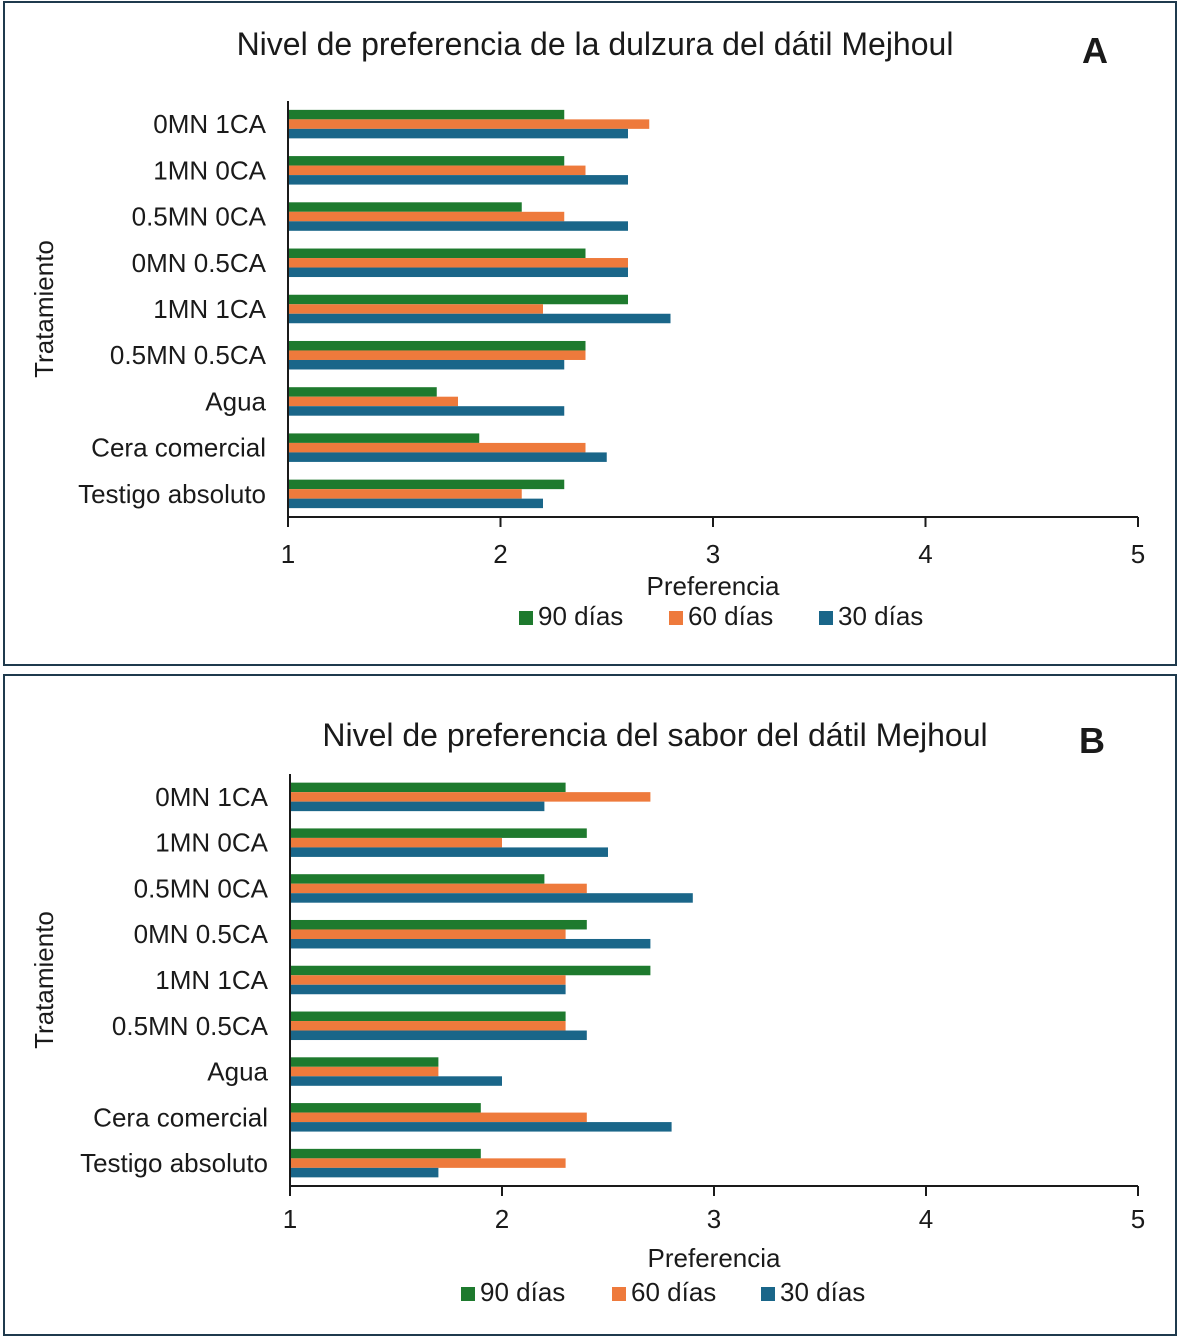 The width and height of the screenshot is (1180, 1338). Describe the element at coordinates (1092, 740) in the screenshot. I see `panel-label: B` at that location.